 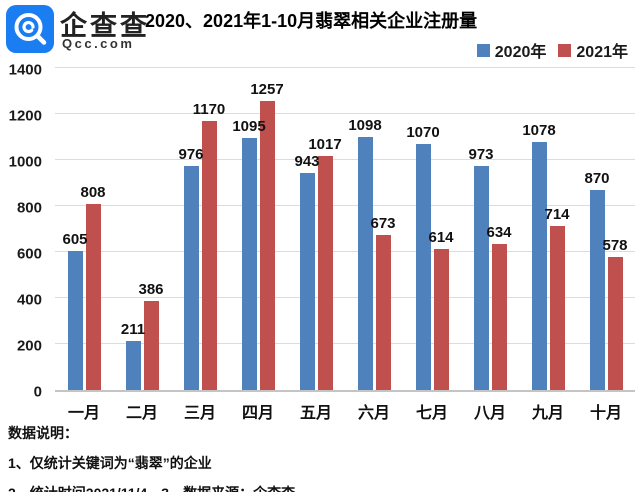 I want to click on bar-wrap: 1095, so click(x=249, y=230).